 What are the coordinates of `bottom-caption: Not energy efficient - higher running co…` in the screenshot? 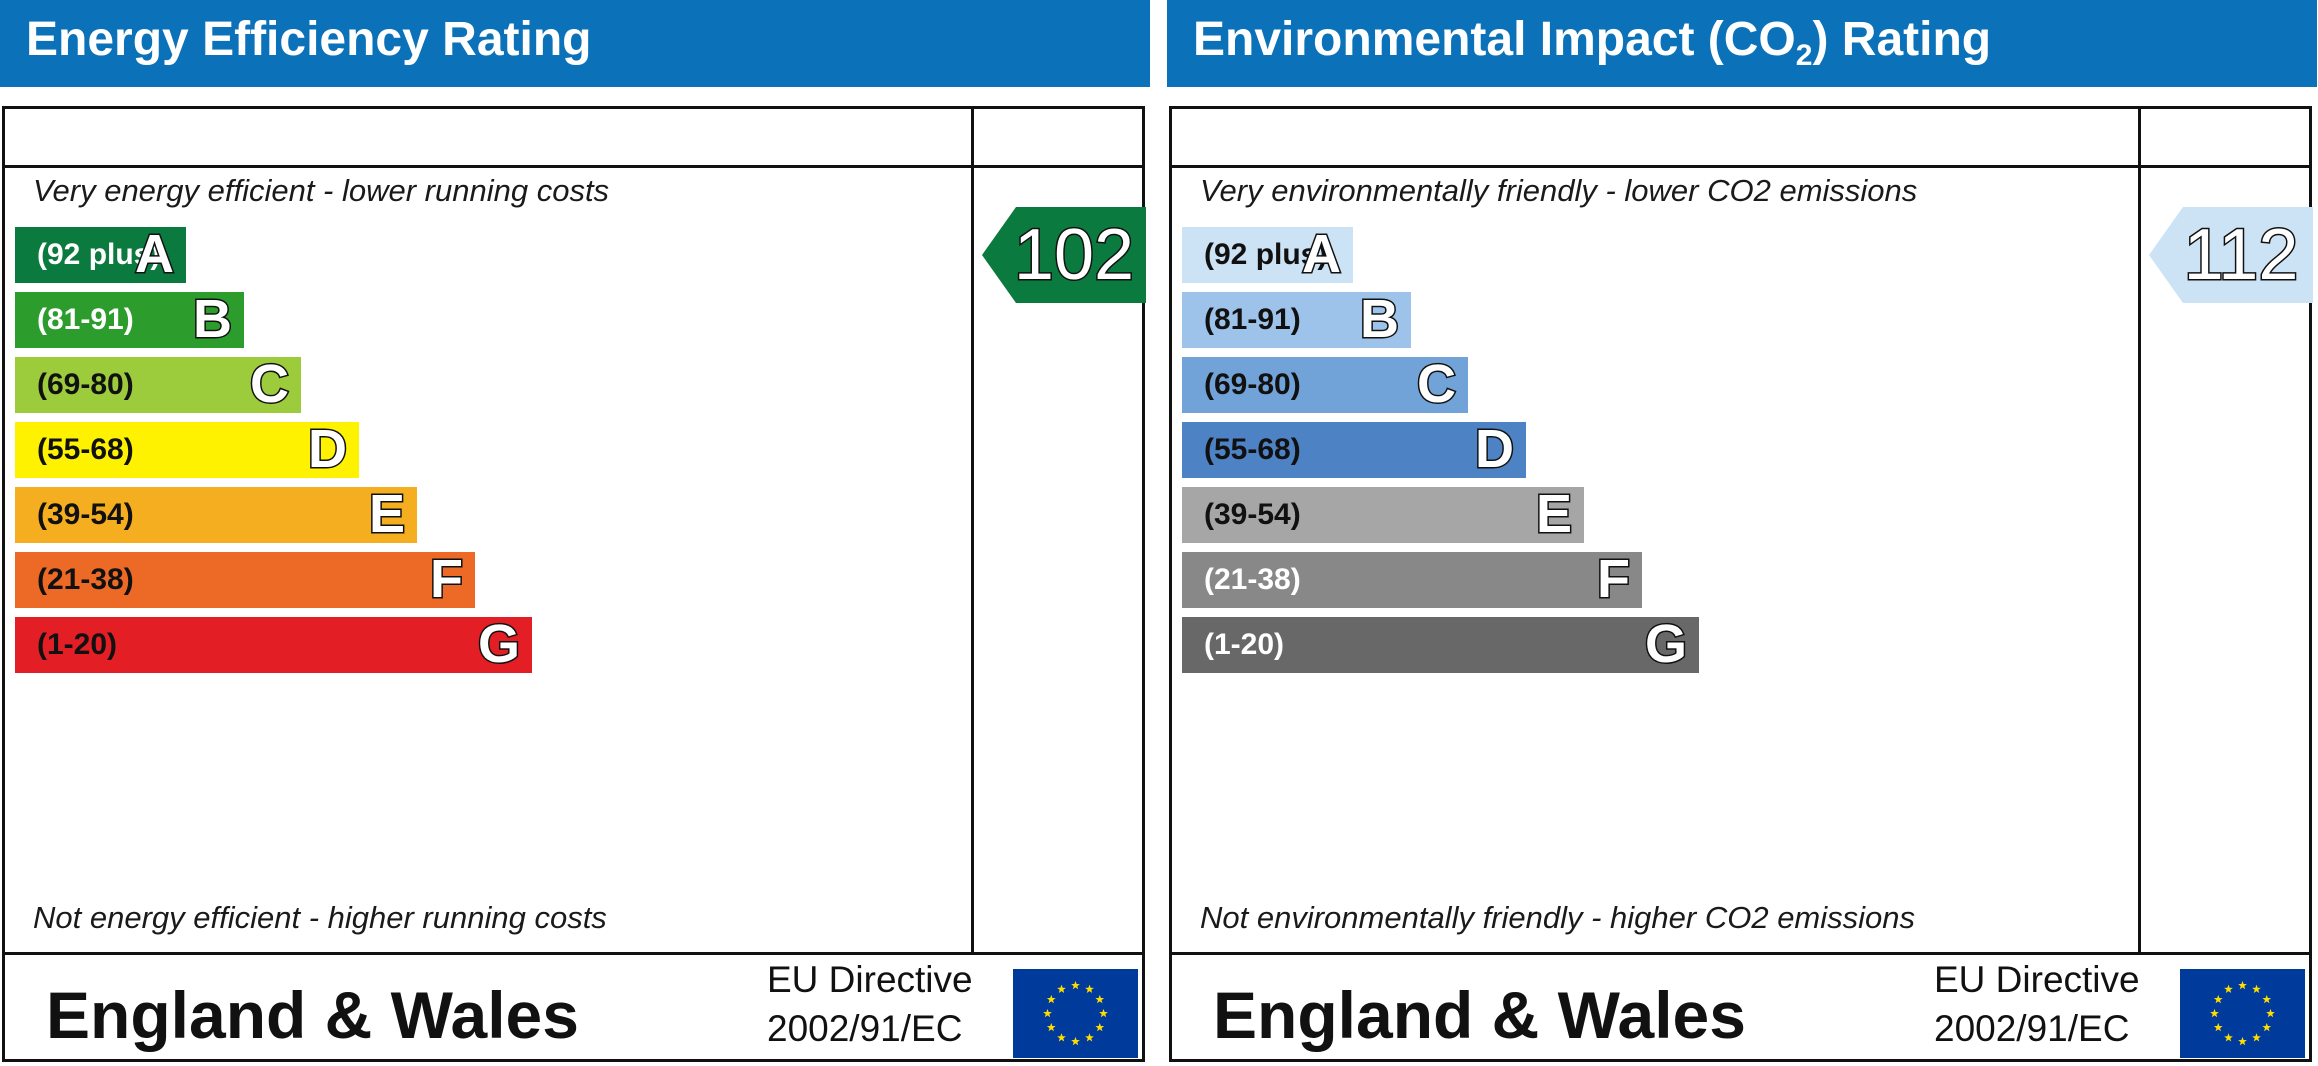 It's located at (320, 917).